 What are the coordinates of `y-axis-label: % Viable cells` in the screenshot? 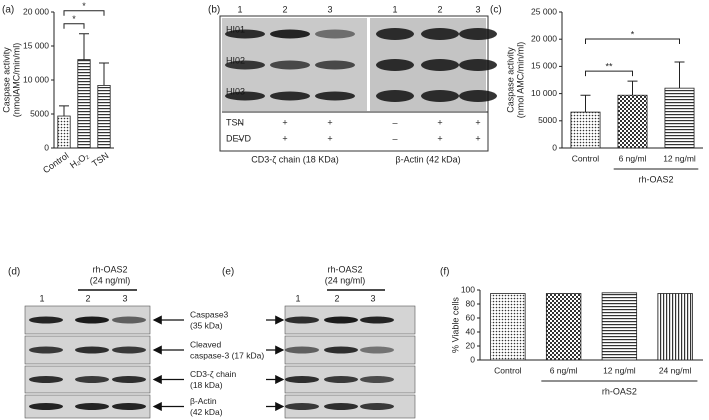 It's located at (455, 325).